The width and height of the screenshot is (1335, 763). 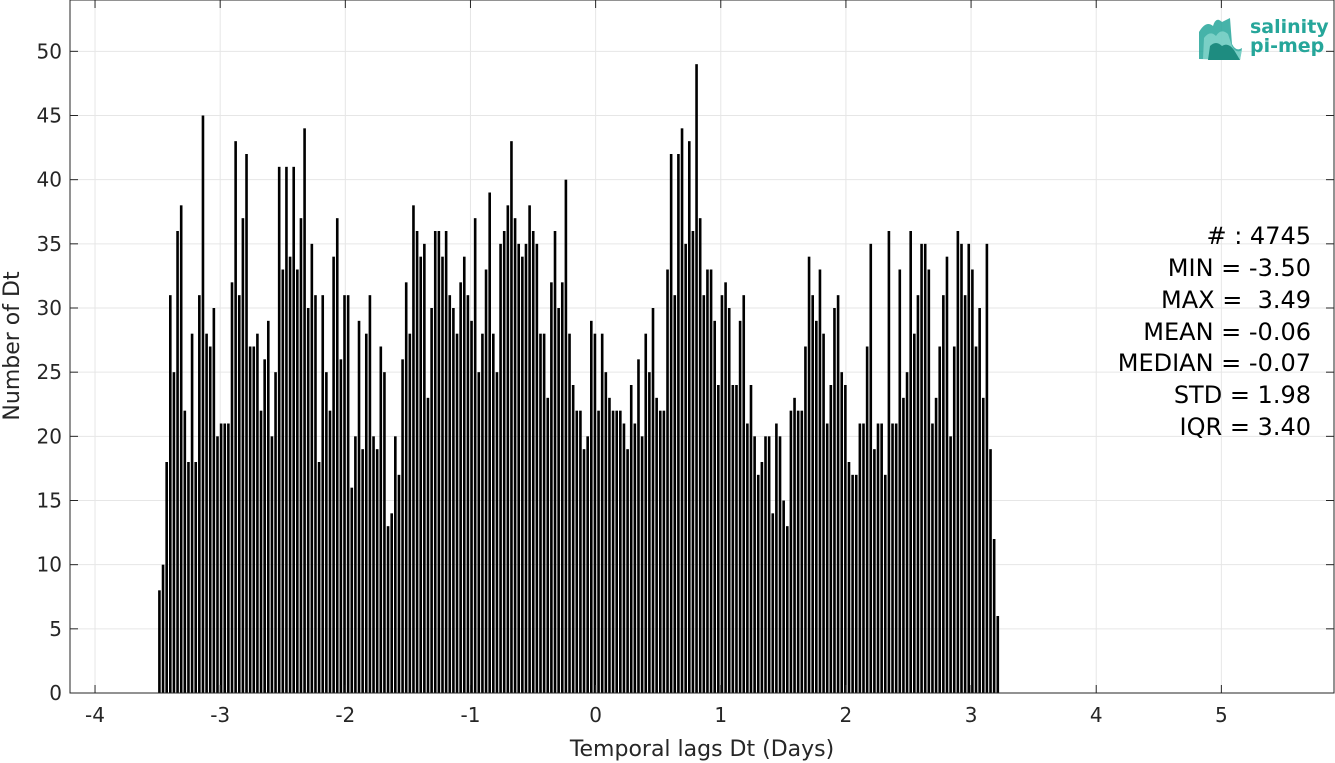 What do you see at coordinates (595, 715) in the screenshot?
I see `x-tick-label: 0` at bounding box center [595, 715].